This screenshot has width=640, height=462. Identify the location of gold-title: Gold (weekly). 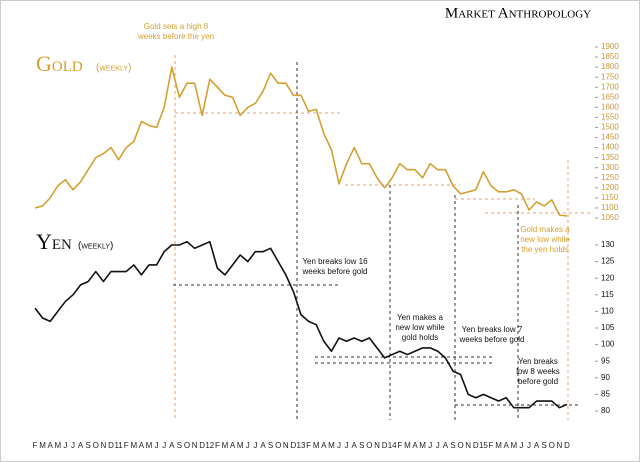
(83, 63).